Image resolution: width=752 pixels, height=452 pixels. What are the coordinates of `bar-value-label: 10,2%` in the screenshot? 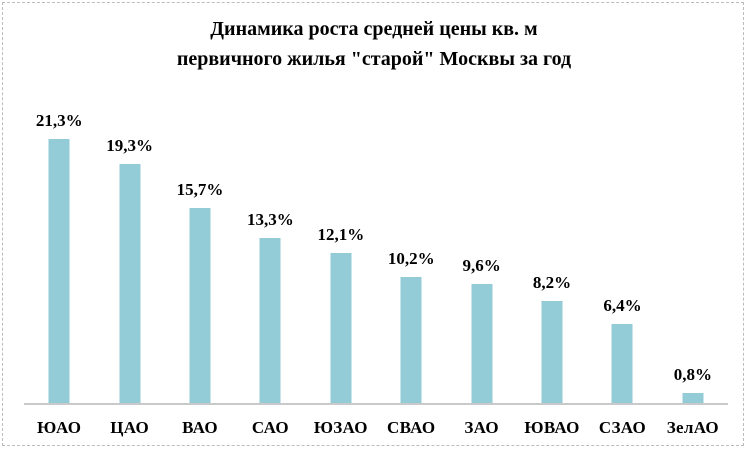 It's located at (411, 258).